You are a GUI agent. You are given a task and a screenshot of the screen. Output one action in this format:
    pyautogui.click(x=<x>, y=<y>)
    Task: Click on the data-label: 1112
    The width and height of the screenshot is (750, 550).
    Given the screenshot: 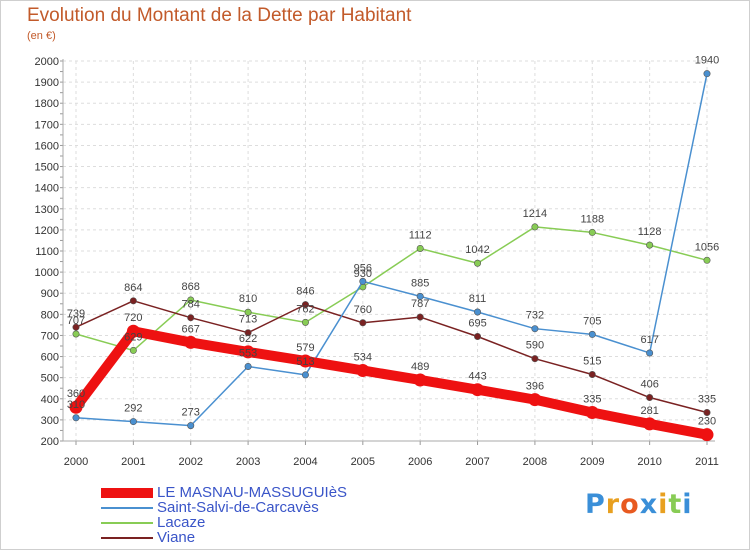 What is the action you would take?
    pyautogui.click(x=420, y=235)
    